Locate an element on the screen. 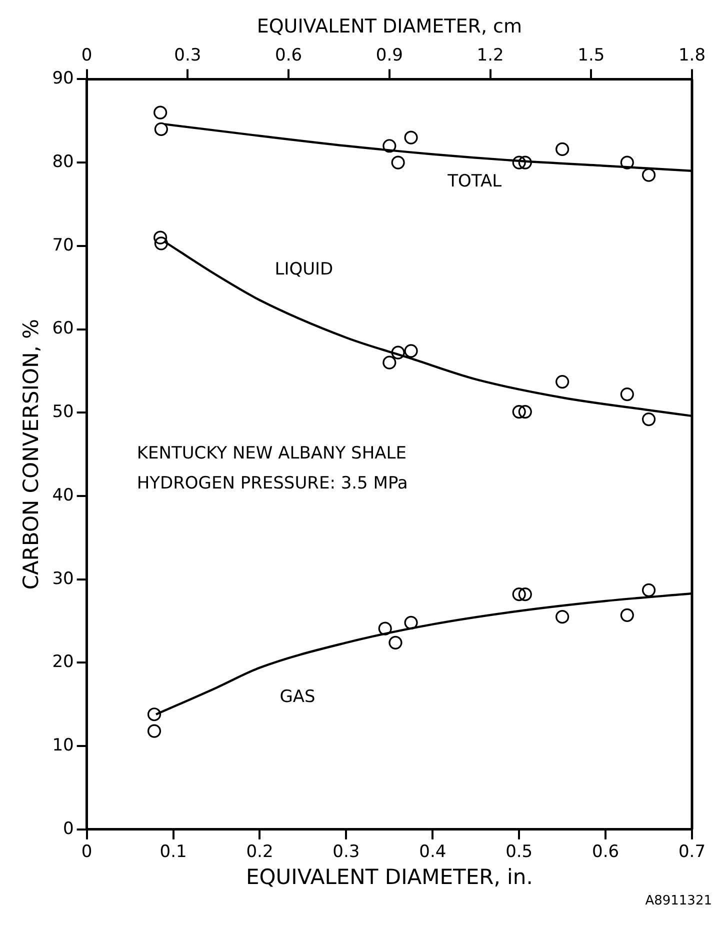 The width and height of the screenshot is (724, 927). y-tick-label: 30 is located at coordinates (63, 578).